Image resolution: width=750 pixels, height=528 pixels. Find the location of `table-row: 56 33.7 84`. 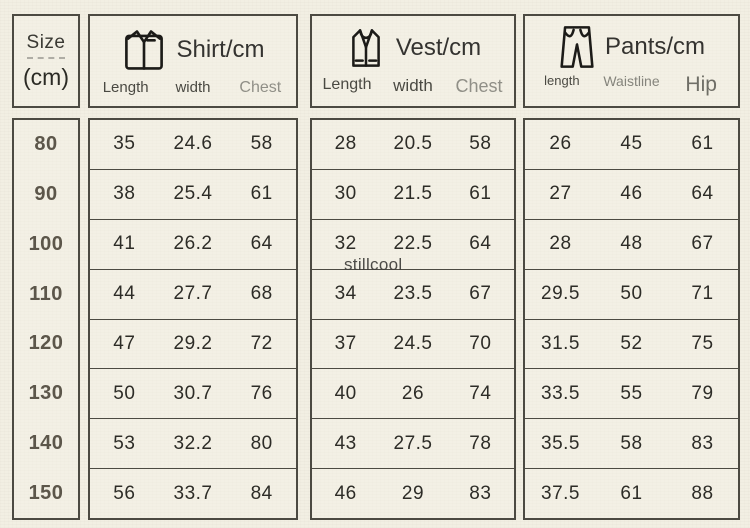

table-row: 56 33.7 84 is located at coordinates (193, 493).